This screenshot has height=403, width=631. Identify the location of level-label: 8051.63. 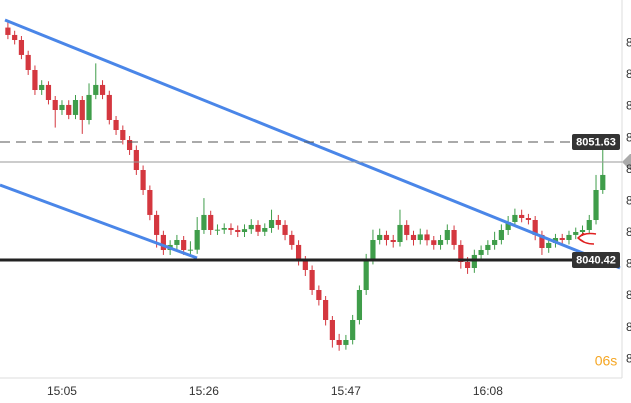
(596, 142).